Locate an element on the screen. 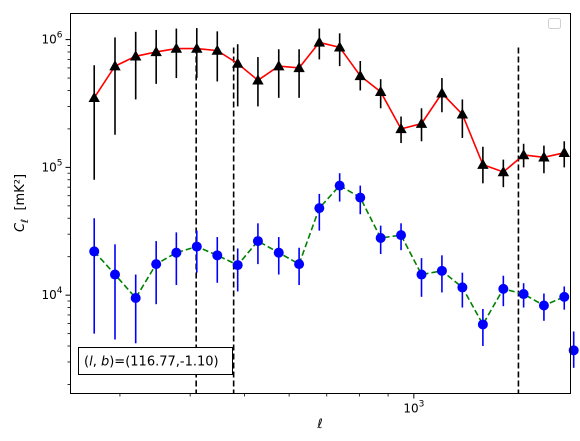 The width and height of the screenshot is (580, 441). annotation-frame is located at coordinates (155, 361).